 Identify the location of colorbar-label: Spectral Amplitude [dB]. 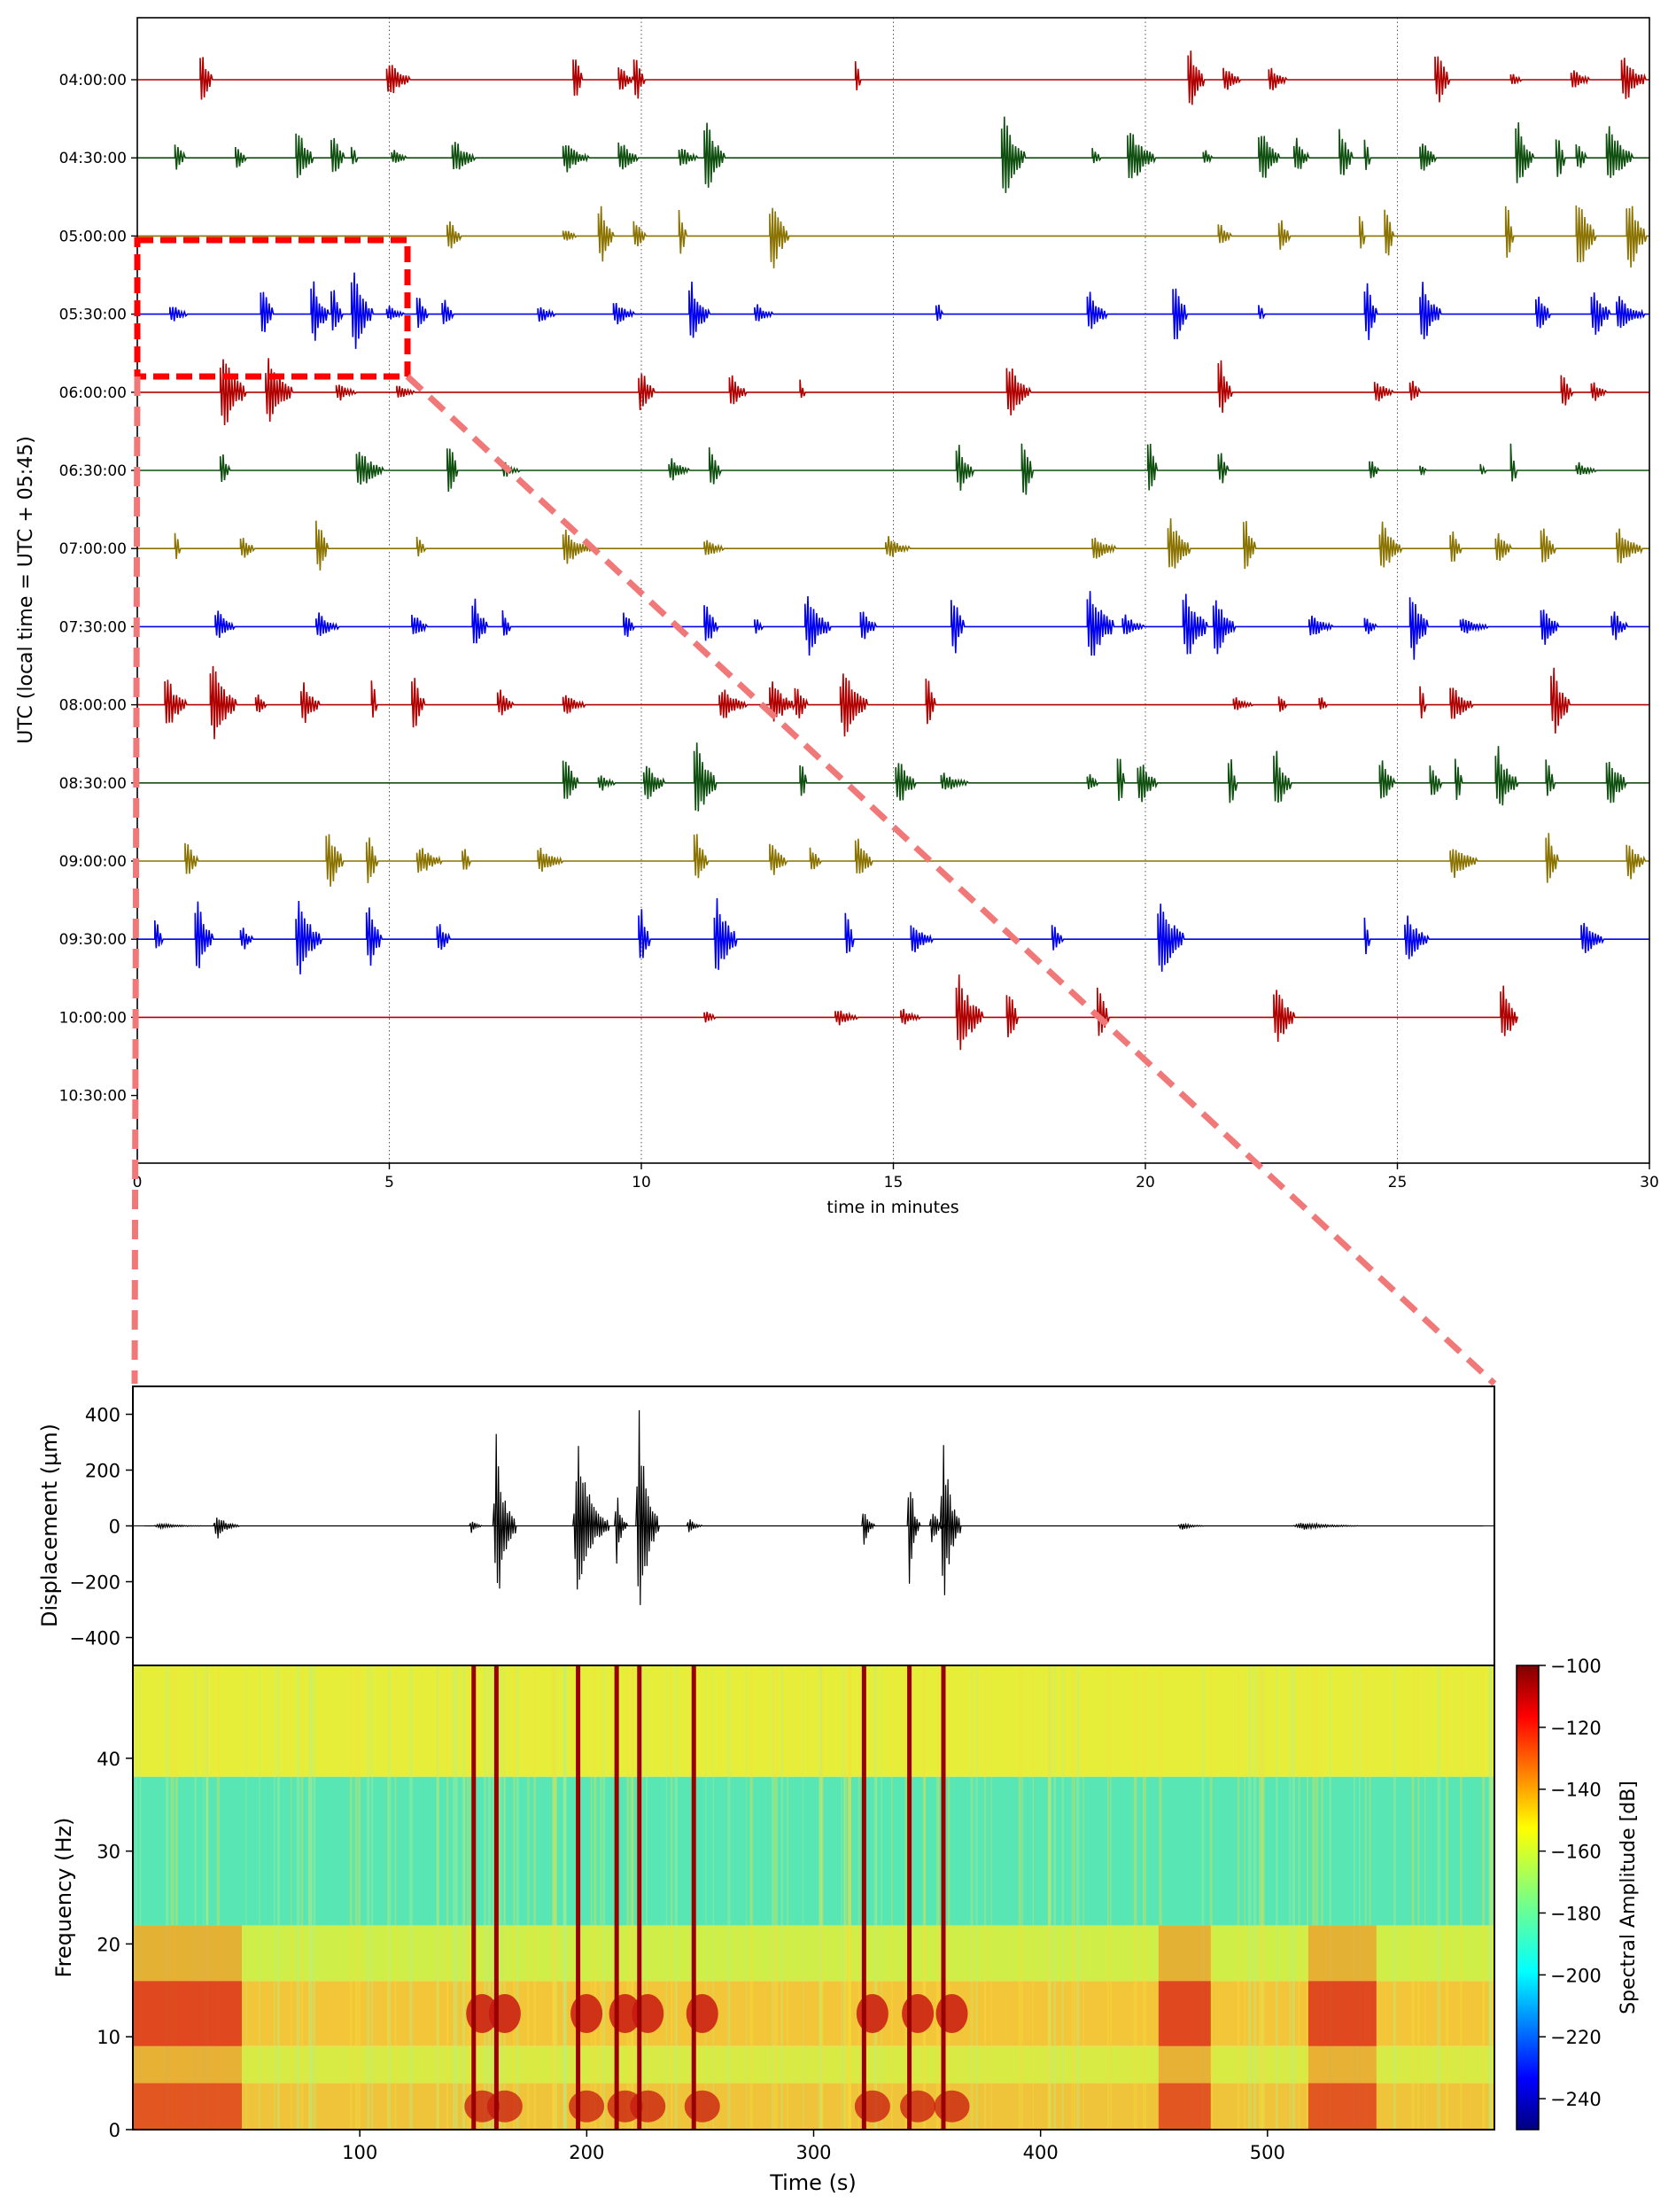
(1629, 1897).